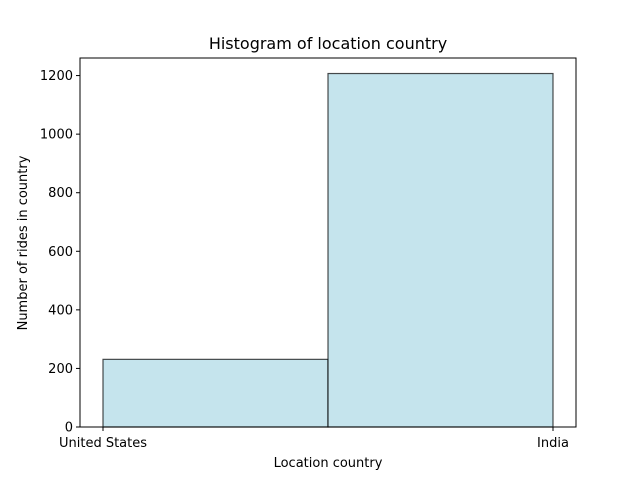 The image size is (640, 480). I want to click on chart-title: Histogram of location country, so click(328, 43).